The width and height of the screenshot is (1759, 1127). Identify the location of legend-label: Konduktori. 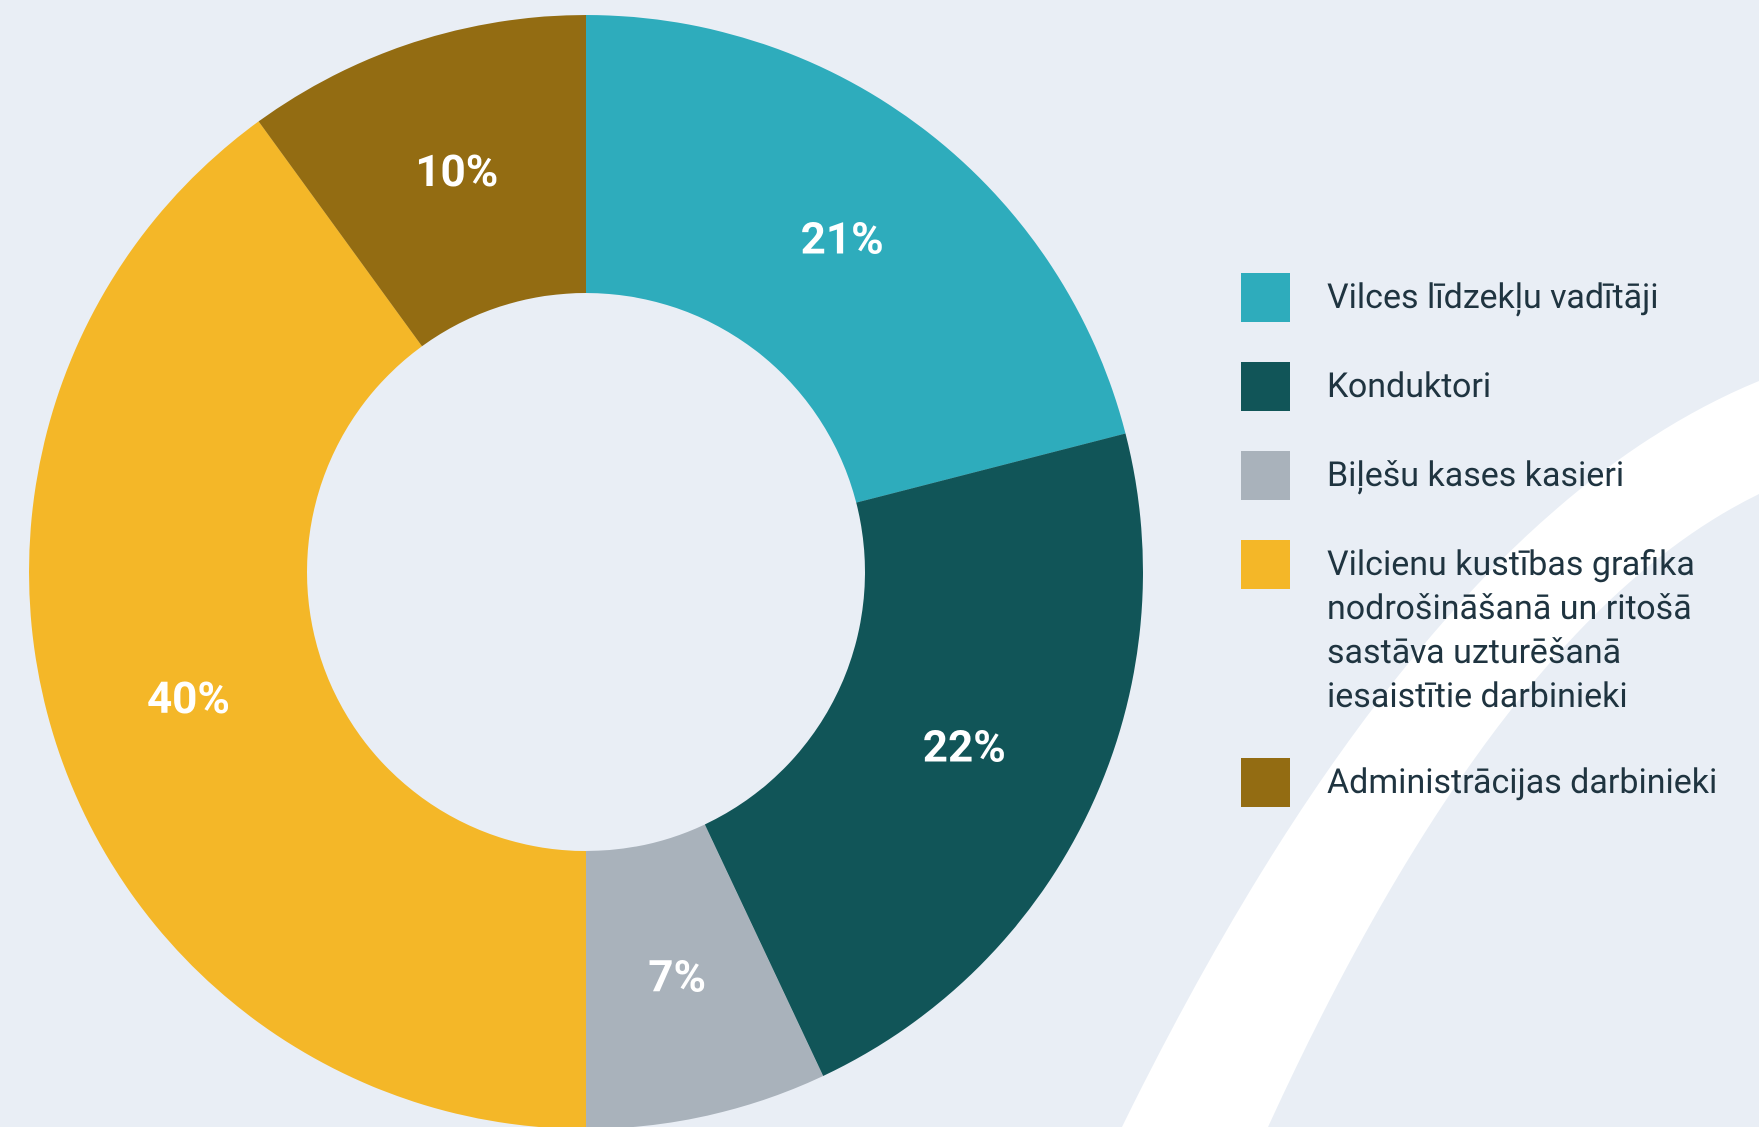
(1409, 386).